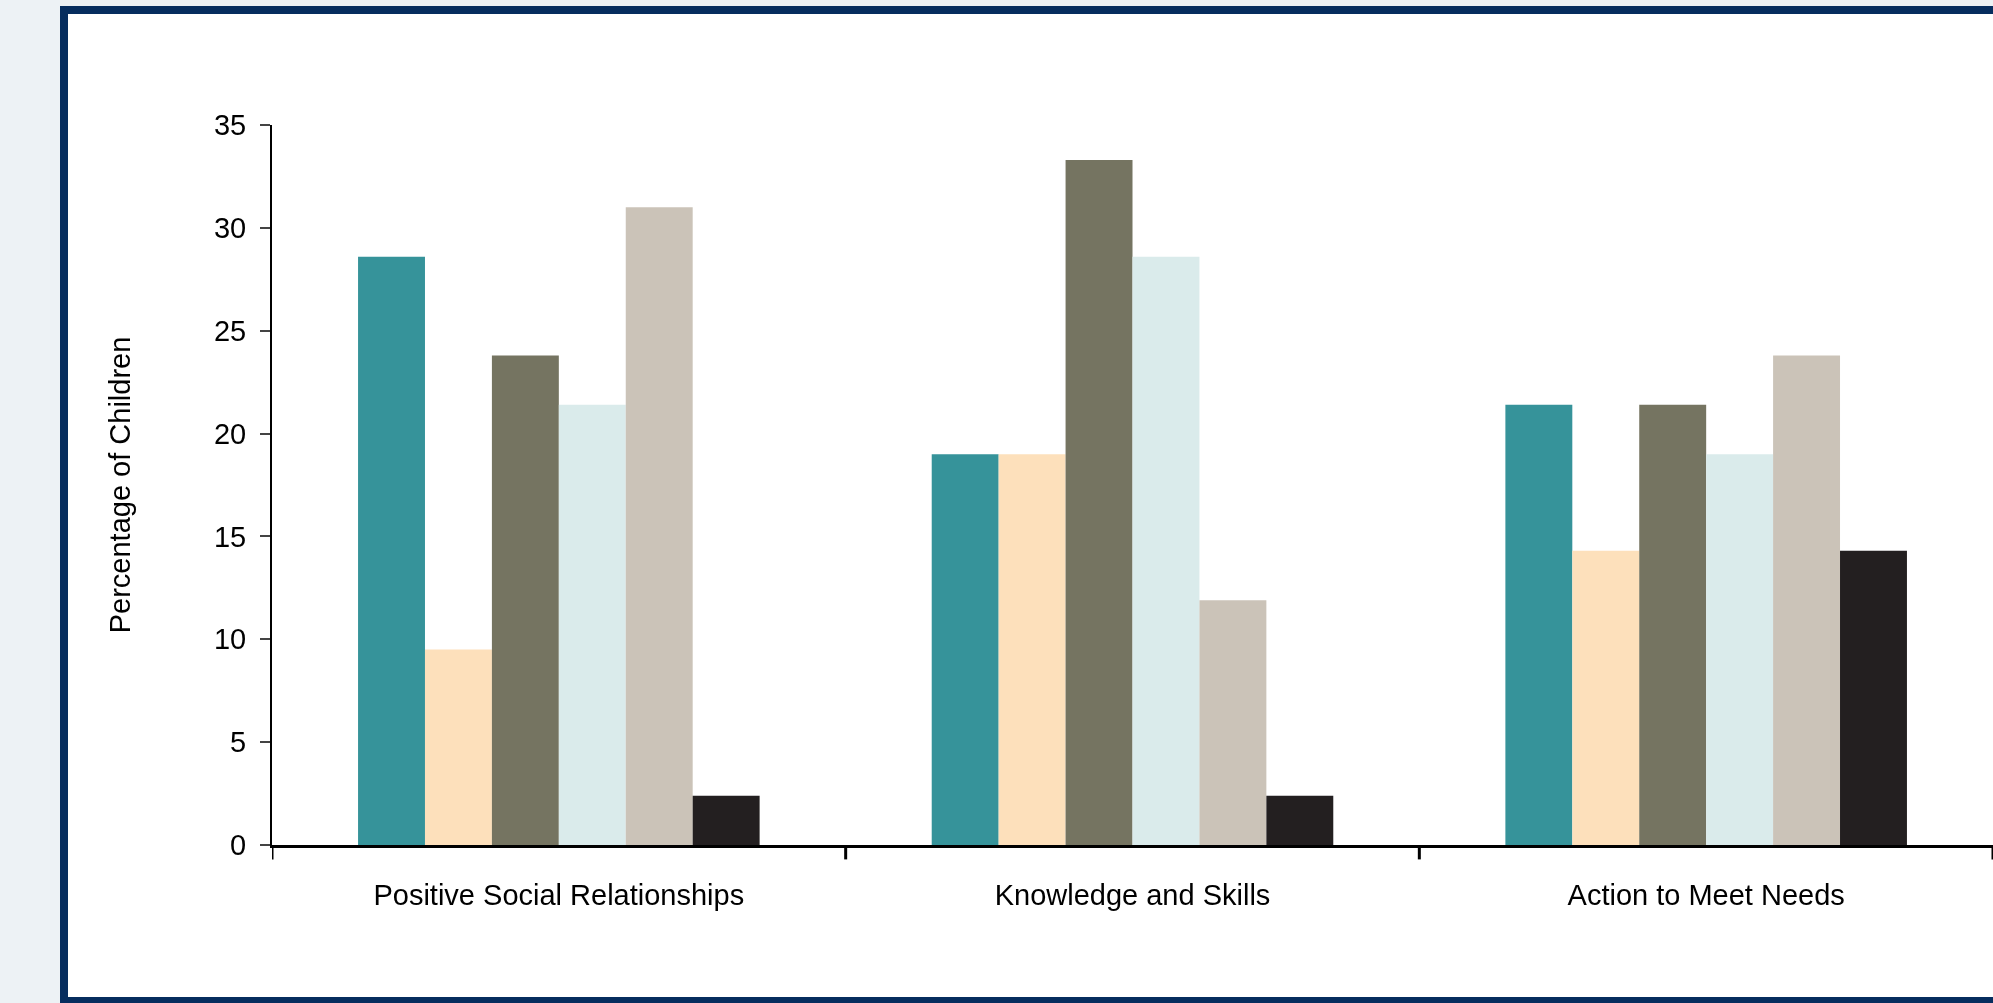  I want to click on y-tick-label: 35, so click(230, 125).